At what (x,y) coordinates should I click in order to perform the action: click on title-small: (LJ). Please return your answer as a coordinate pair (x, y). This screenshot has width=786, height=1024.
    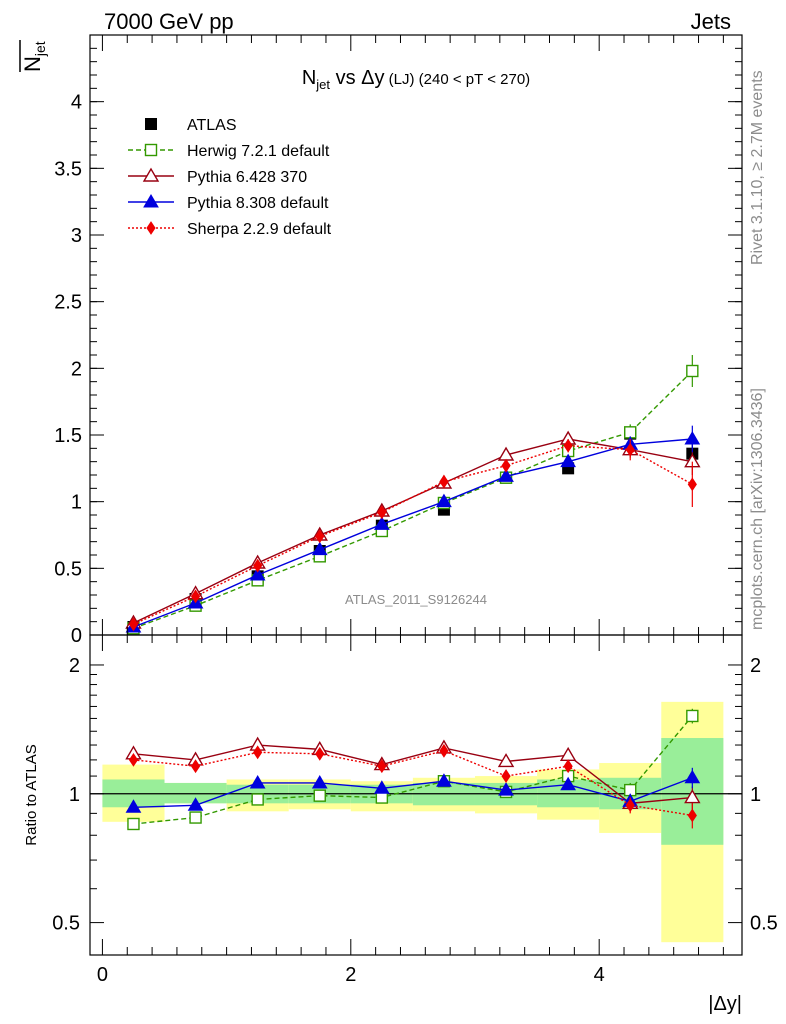
    Looking at the image, I should click on (400, 79).